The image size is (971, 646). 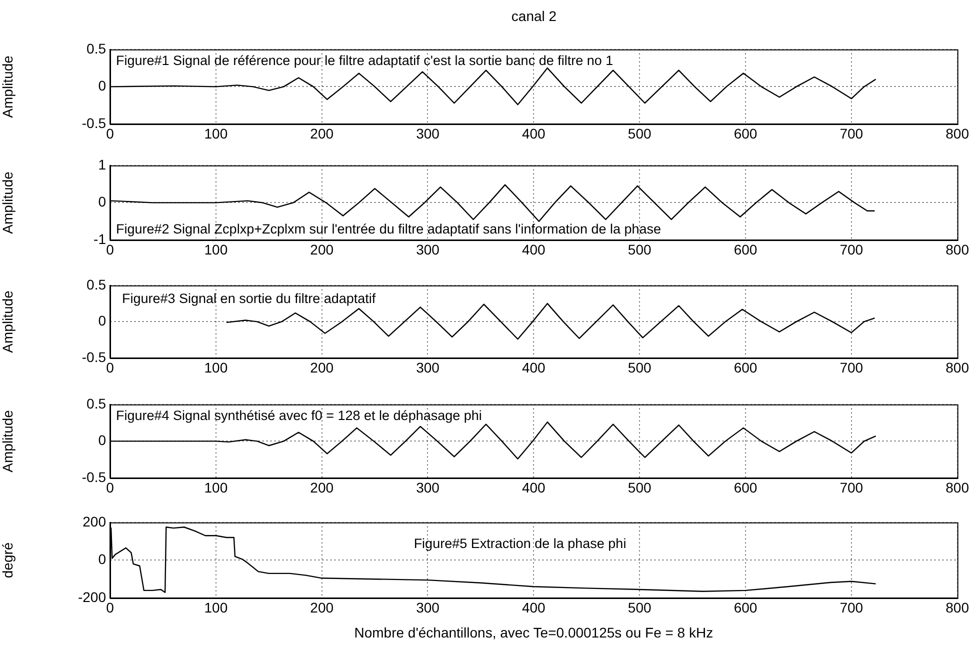 What do you see at coordinates (520, 544) in the screenshot?
I see `annotation: Figure#5 Extraction de la phase phi` at bounding box center [520, 544].